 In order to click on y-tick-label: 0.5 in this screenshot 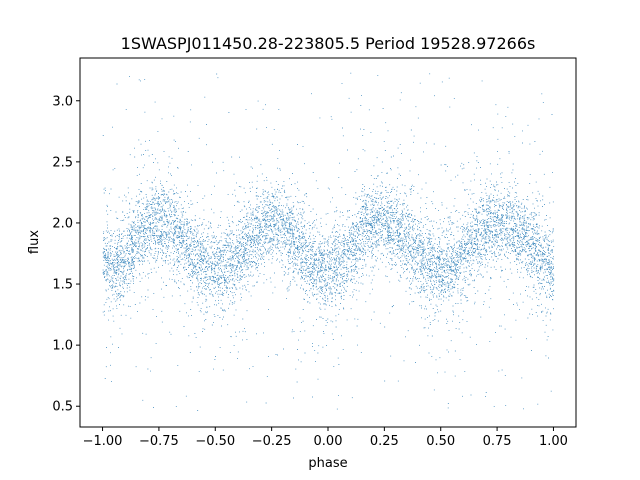, I will do `click(62, 407)`.